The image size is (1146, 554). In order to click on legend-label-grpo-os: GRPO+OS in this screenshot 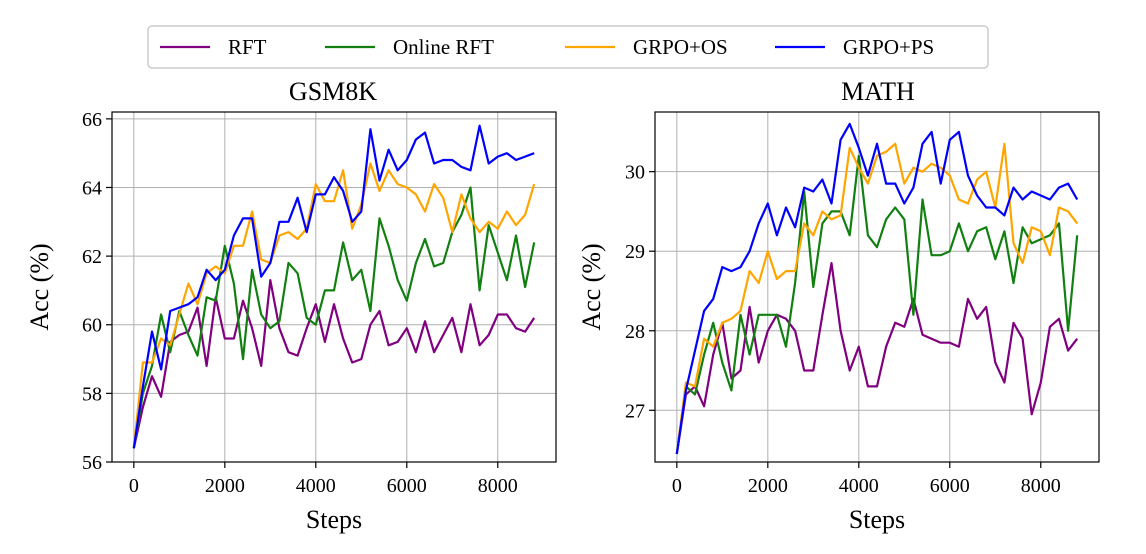, I will do `click(680, 47)`.